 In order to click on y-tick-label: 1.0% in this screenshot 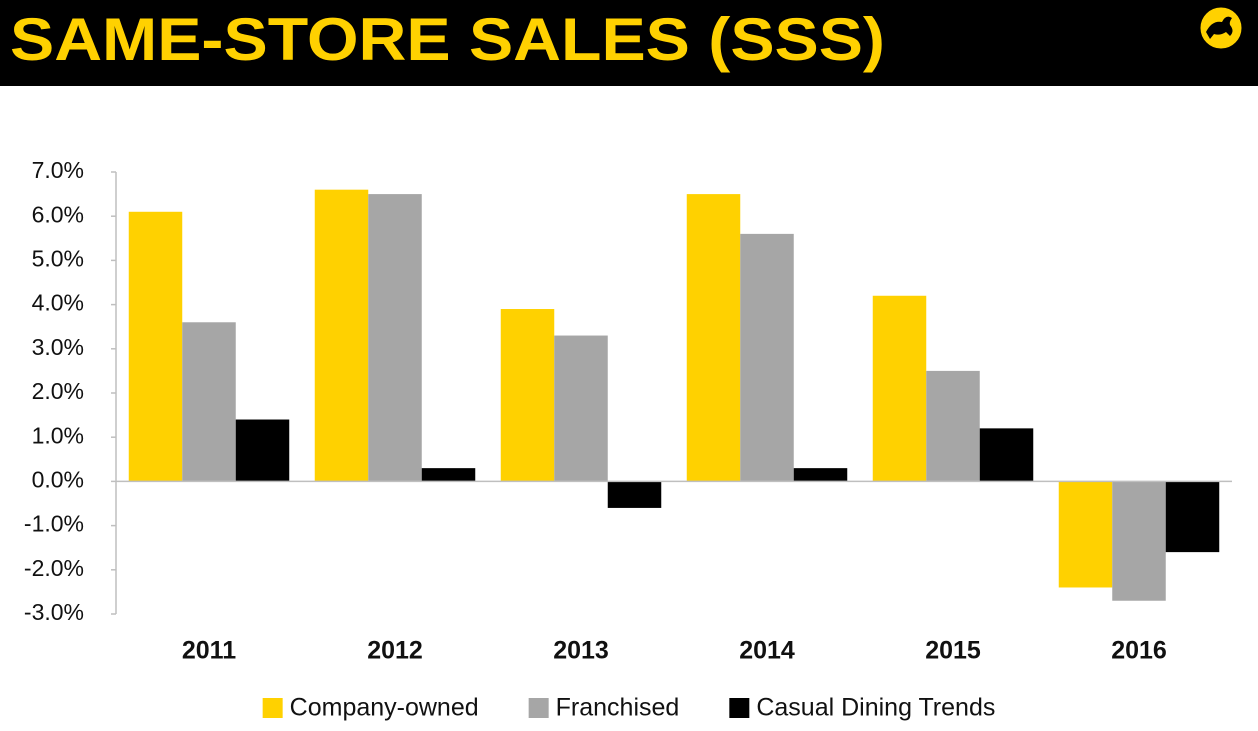, I will do `click(58, 435)`.